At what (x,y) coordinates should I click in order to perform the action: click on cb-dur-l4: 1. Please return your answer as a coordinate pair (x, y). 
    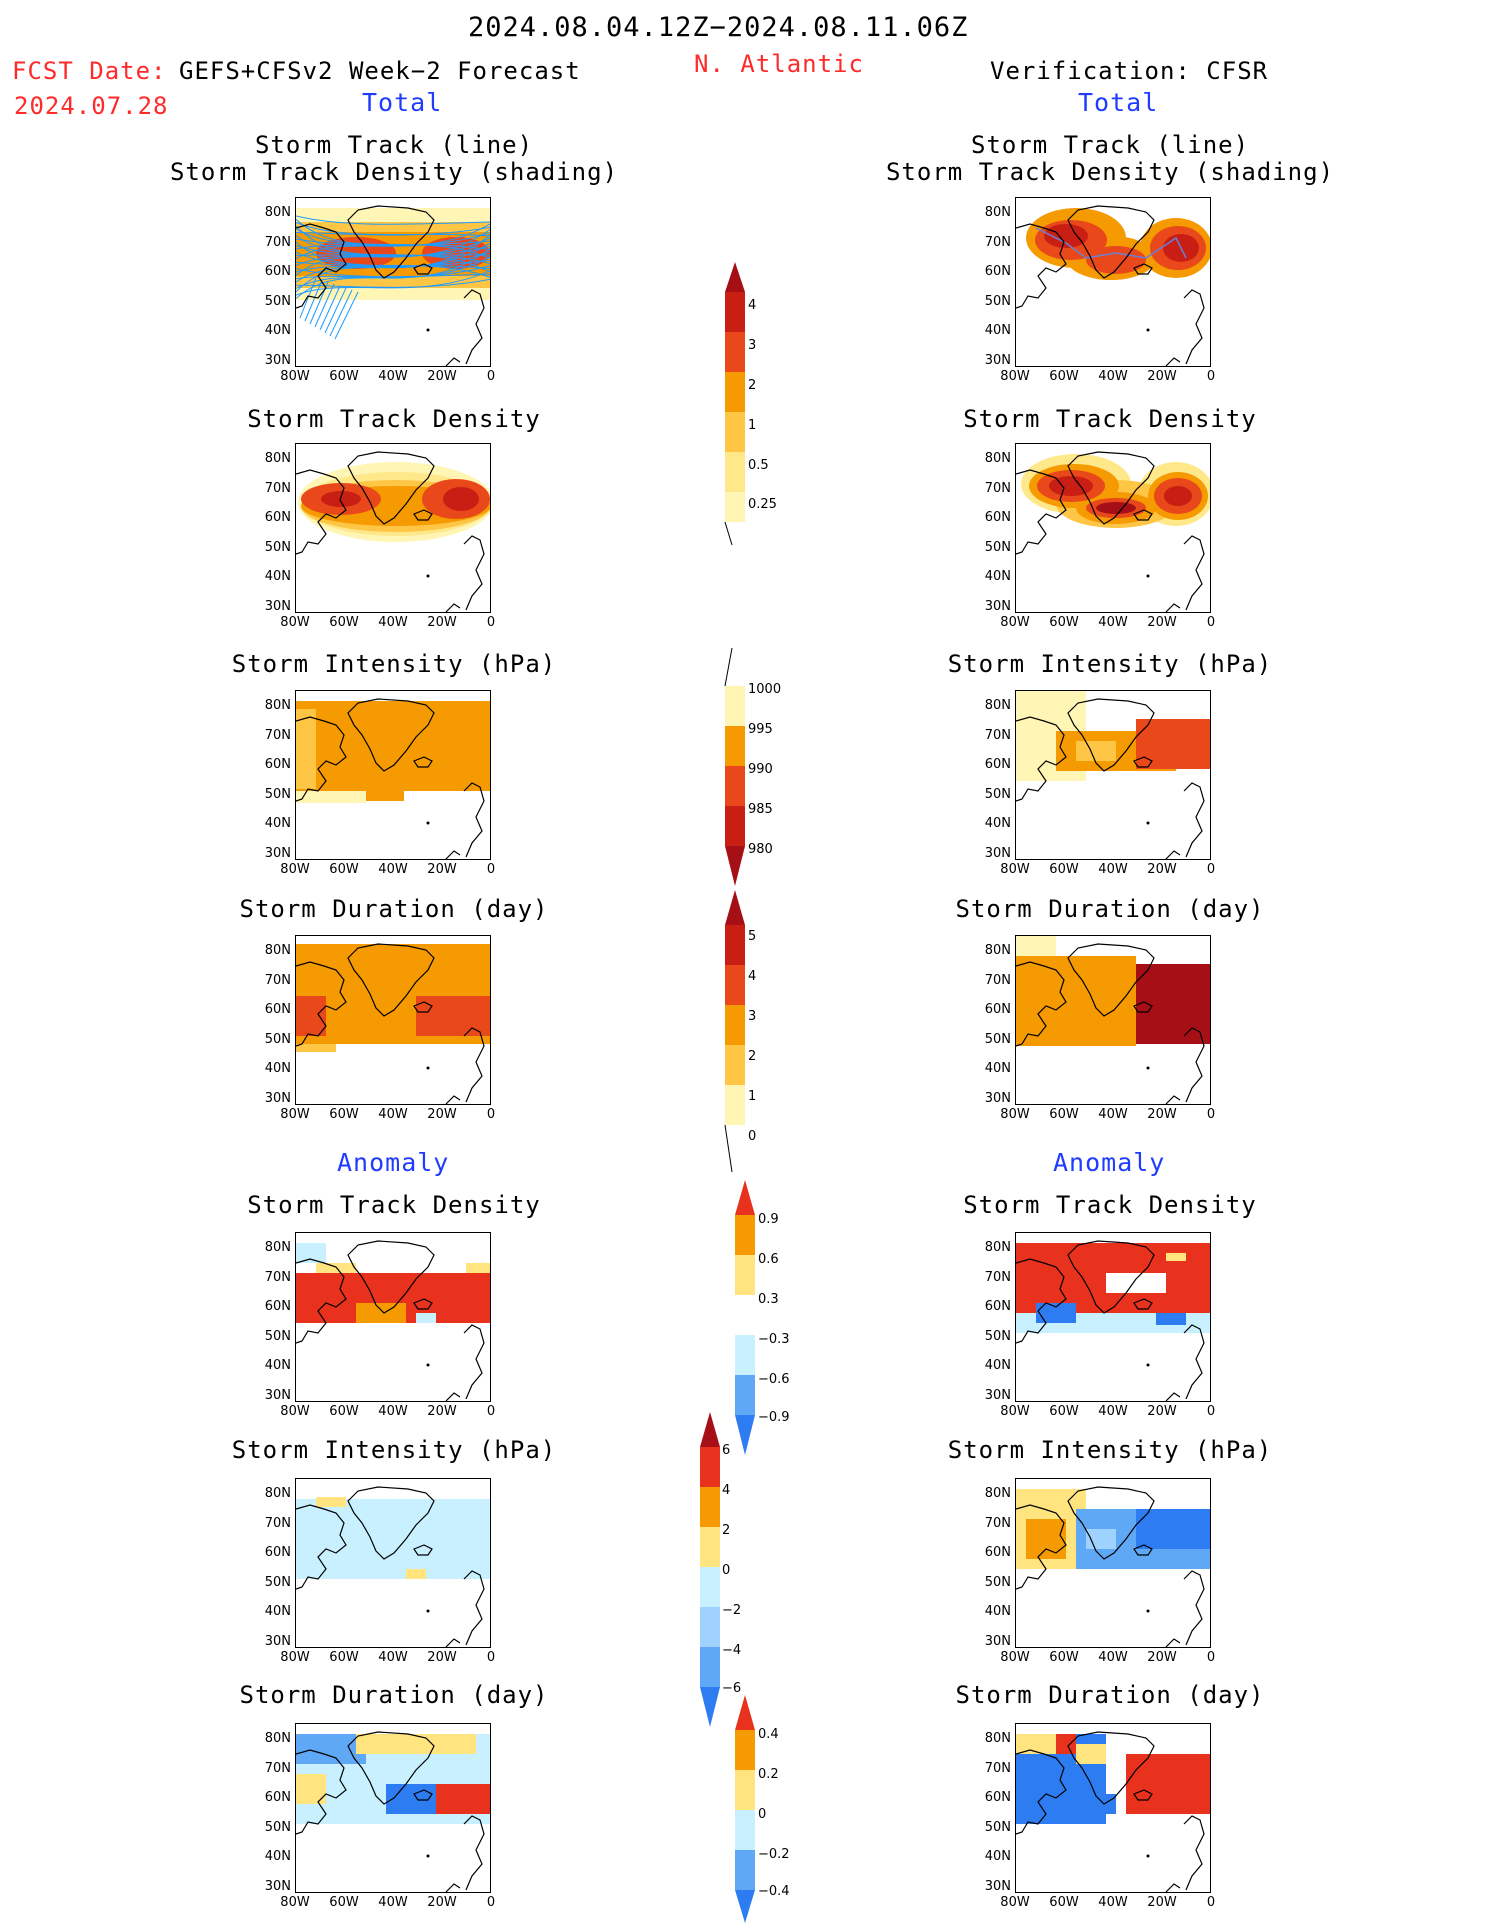
    Looking at the image, I should click on (752, 1096).